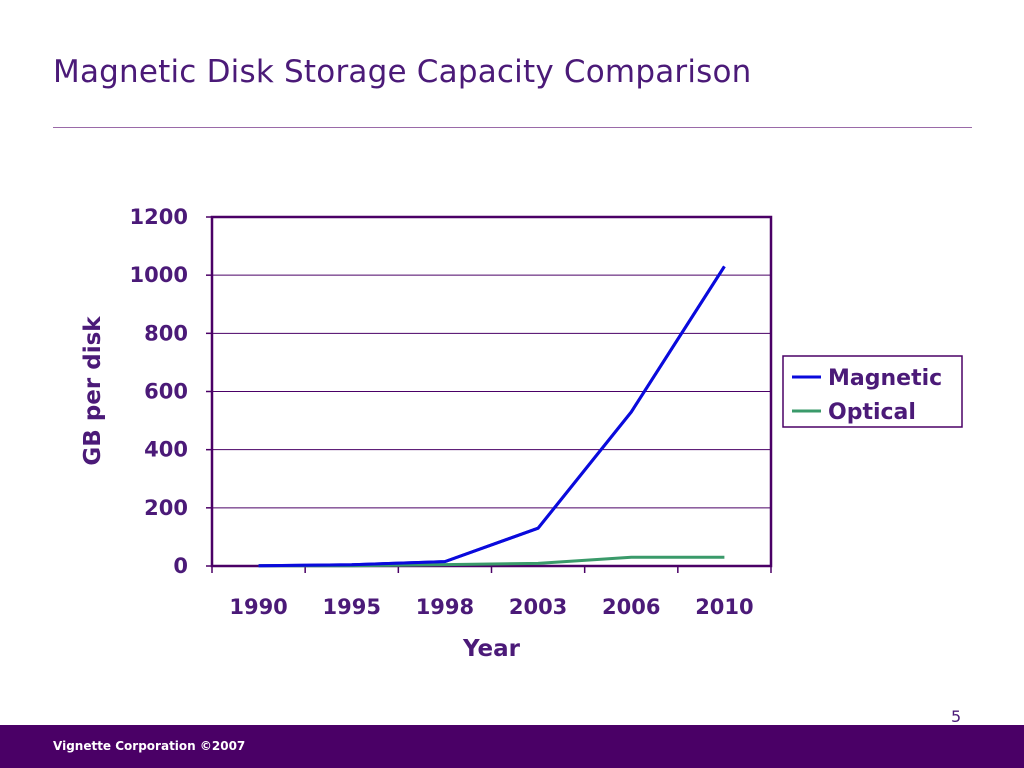 Image resolution: width=1024 pixels, height=768 pixels. I want to click on legend-box, so click(872, 391).